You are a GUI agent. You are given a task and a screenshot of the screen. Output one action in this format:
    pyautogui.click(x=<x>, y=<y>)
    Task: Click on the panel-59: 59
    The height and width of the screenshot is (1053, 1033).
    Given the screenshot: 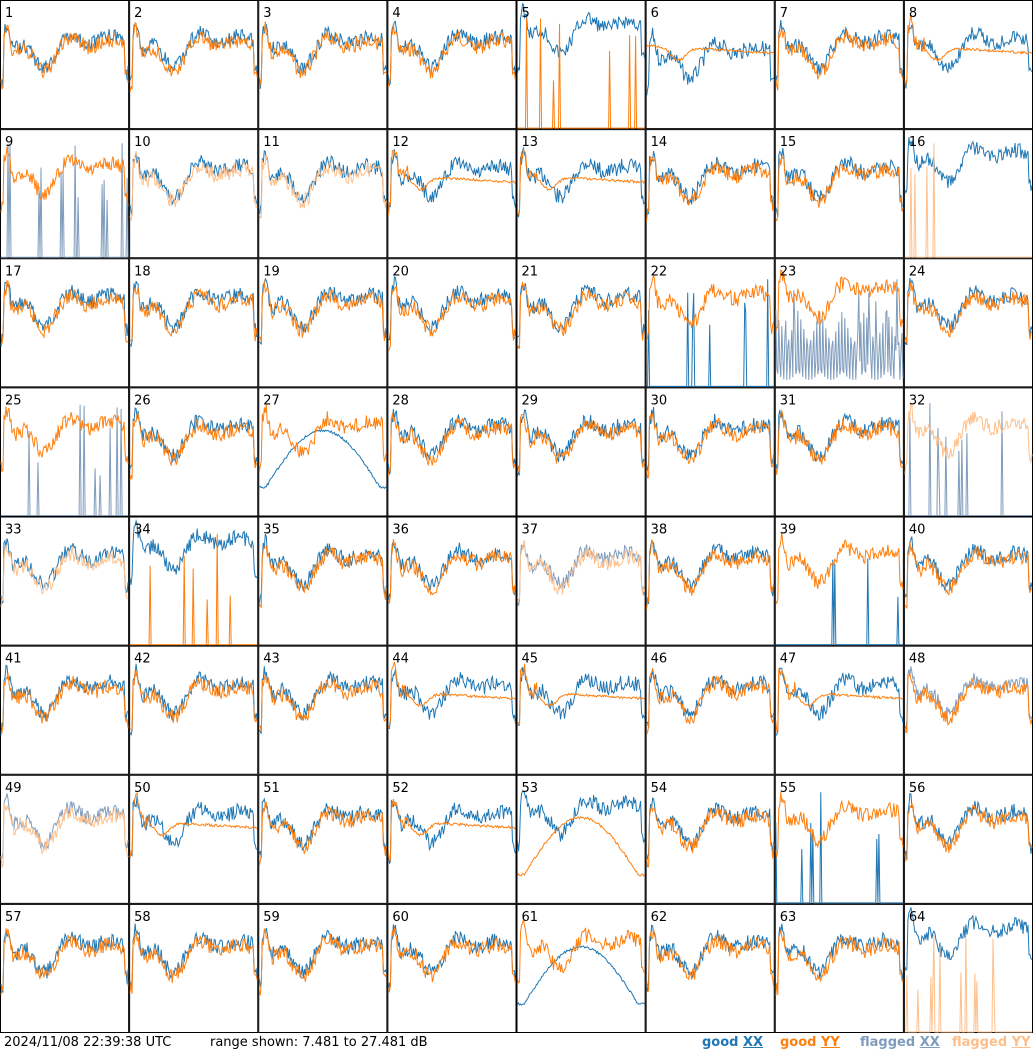 What is the action you would take?
    pyautogui.click(x=323, y=968)
    